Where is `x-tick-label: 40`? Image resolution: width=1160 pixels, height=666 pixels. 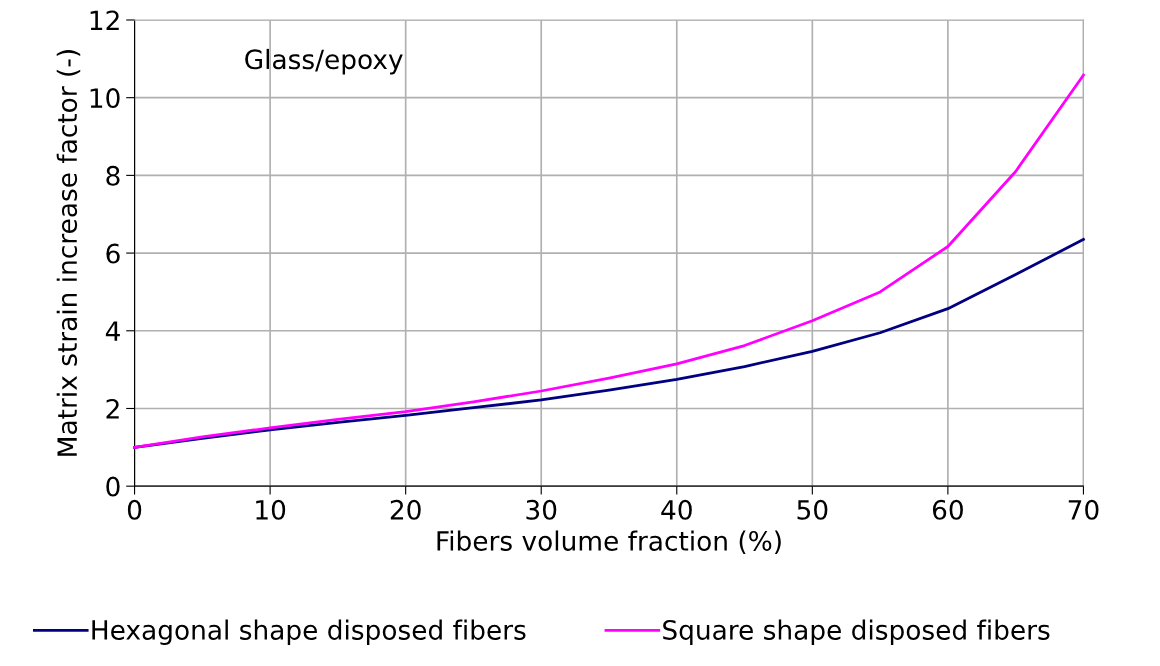 x-tick-label: 40 is located at coordinates (676, 509).